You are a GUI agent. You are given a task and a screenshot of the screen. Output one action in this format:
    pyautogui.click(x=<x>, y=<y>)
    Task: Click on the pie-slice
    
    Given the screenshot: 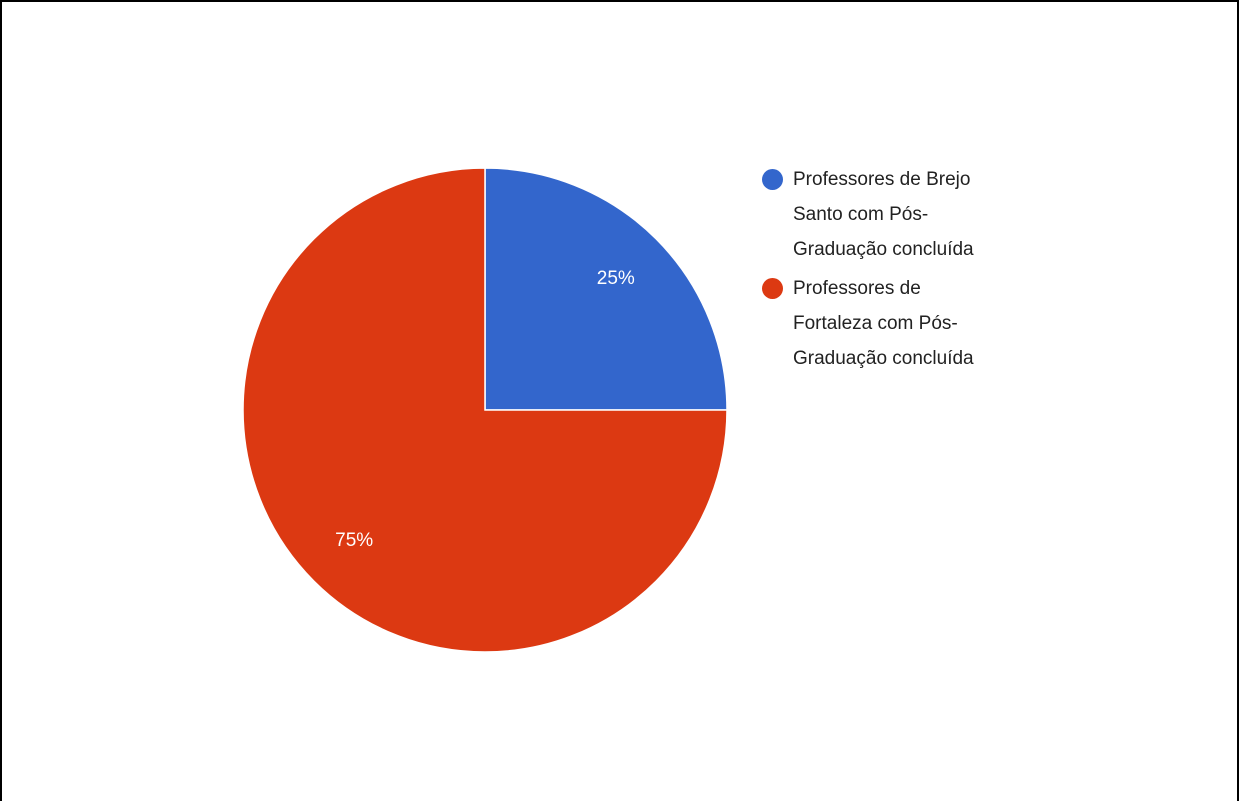 What is the action you would take?
    pyautogui.click(x=606, y=289)
    